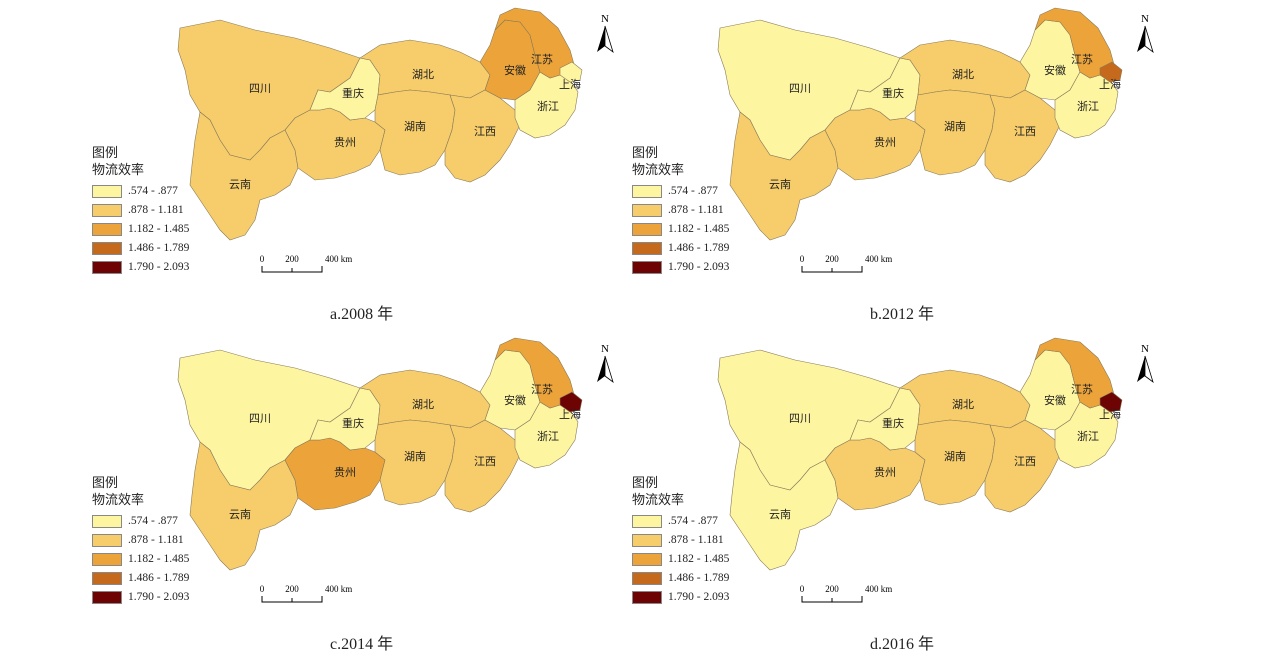  I want to click on panel-caption: a.2008 年, so click(362, 314).